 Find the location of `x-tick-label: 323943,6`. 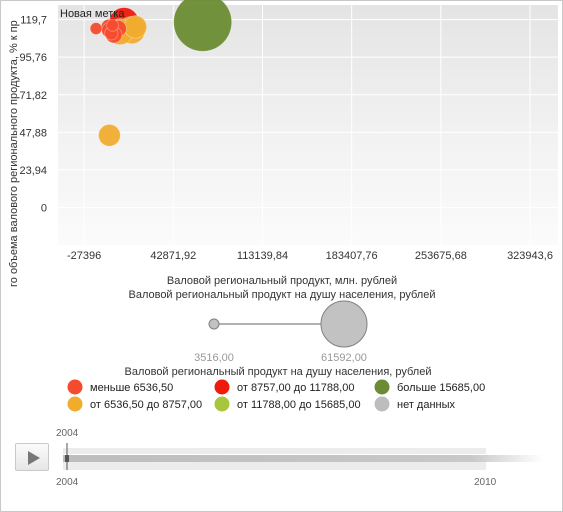

x-tick-label: 323943,6 is located at coordinates (530, 256).